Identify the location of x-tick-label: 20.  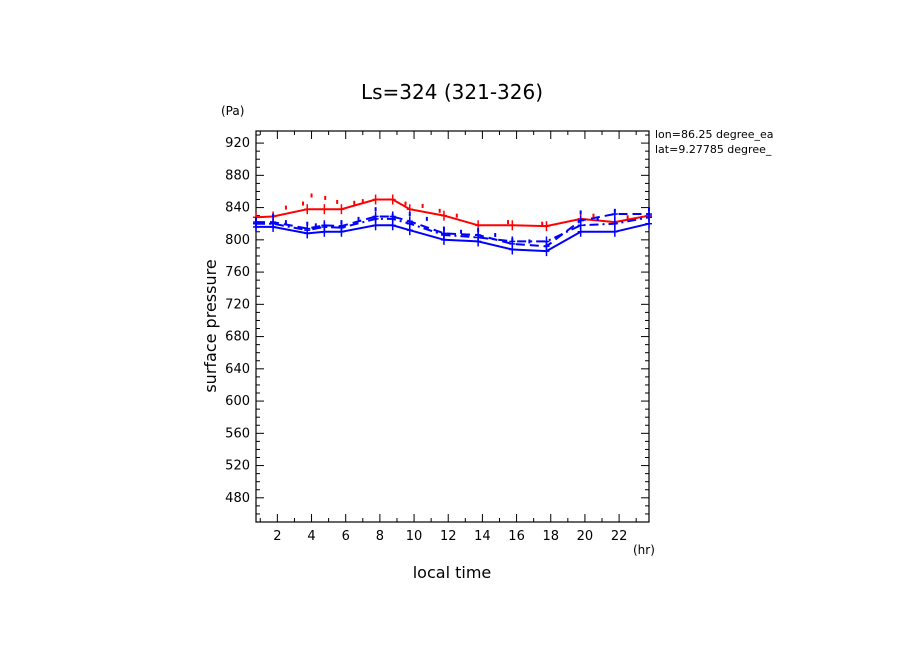
(585, 536).